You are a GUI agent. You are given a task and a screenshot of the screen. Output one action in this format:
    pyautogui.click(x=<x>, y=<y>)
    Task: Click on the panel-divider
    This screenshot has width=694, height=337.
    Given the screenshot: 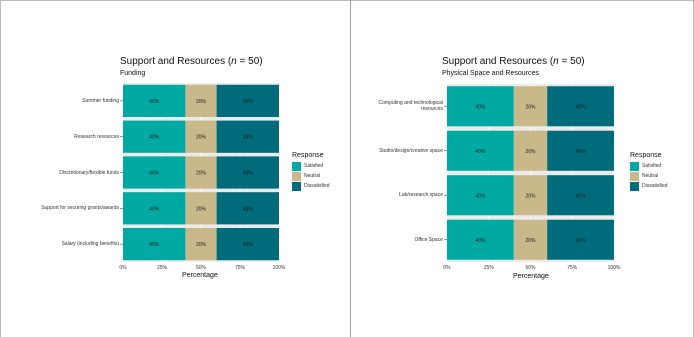 What is the action you would take?
    pyautogui.click(x=350, y=168)
    